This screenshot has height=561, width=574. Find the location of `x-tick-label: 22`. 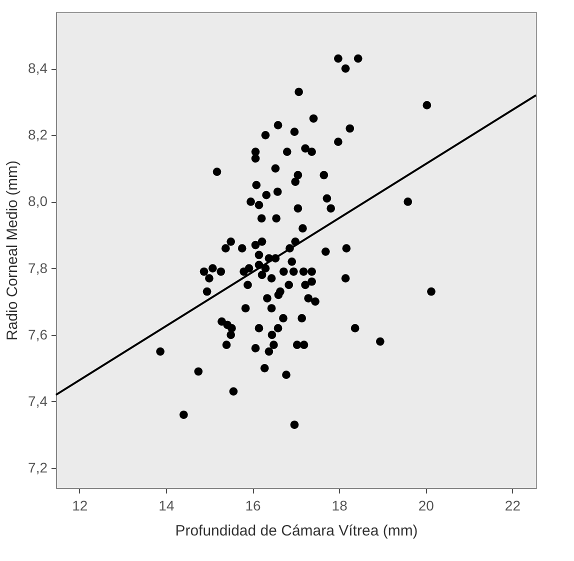

x-tick-label: 22 is located at coordinates (512, 506).